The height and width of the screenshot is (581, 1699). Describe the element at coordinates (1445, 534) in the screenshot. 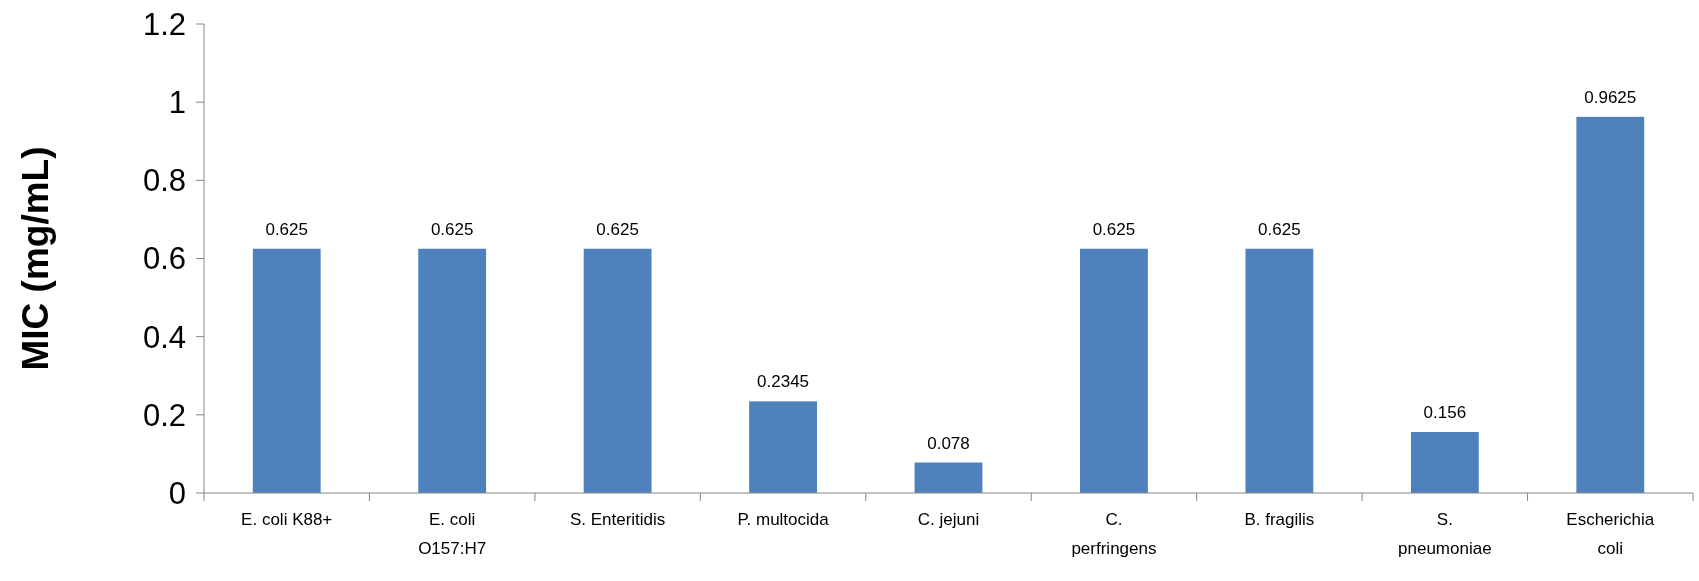

I see `x-tick-label: S. pneumoniae` at that location.